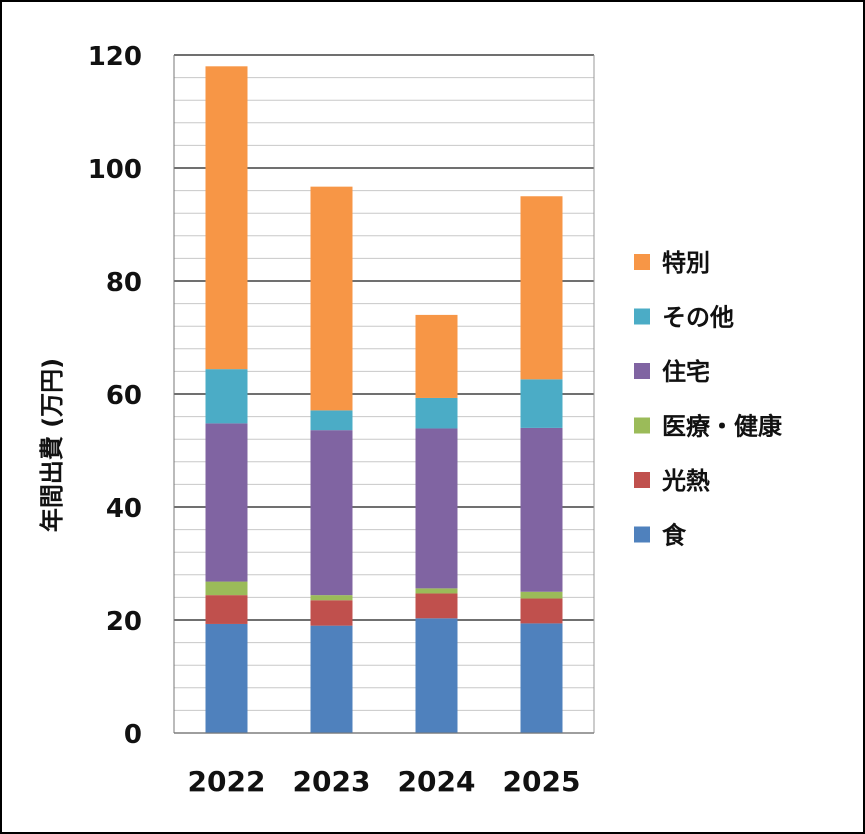 The image size is (865, 834). What do you see at coordinates (437, 781) in the screenshot?
I see `x-tick-label: 2024` at bounding box center [437, 781].